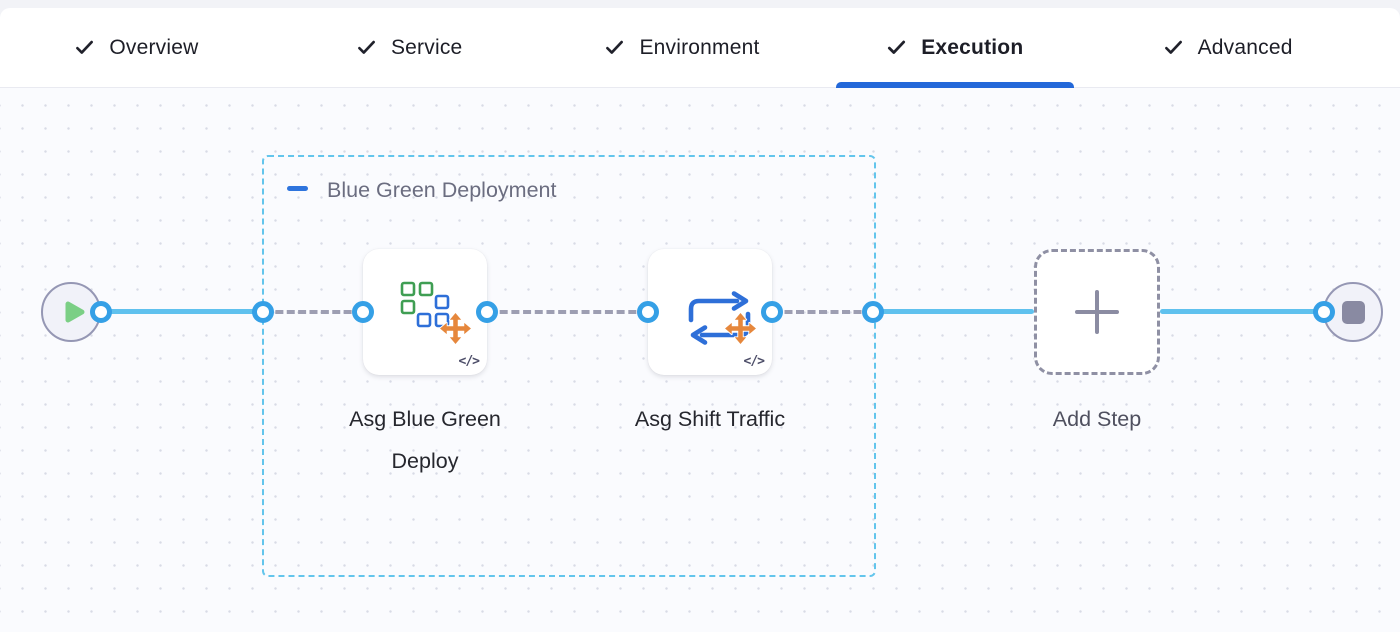 This screenshot has width=1400, height=632. I want to click on stop-icon, so click(1353, 312).